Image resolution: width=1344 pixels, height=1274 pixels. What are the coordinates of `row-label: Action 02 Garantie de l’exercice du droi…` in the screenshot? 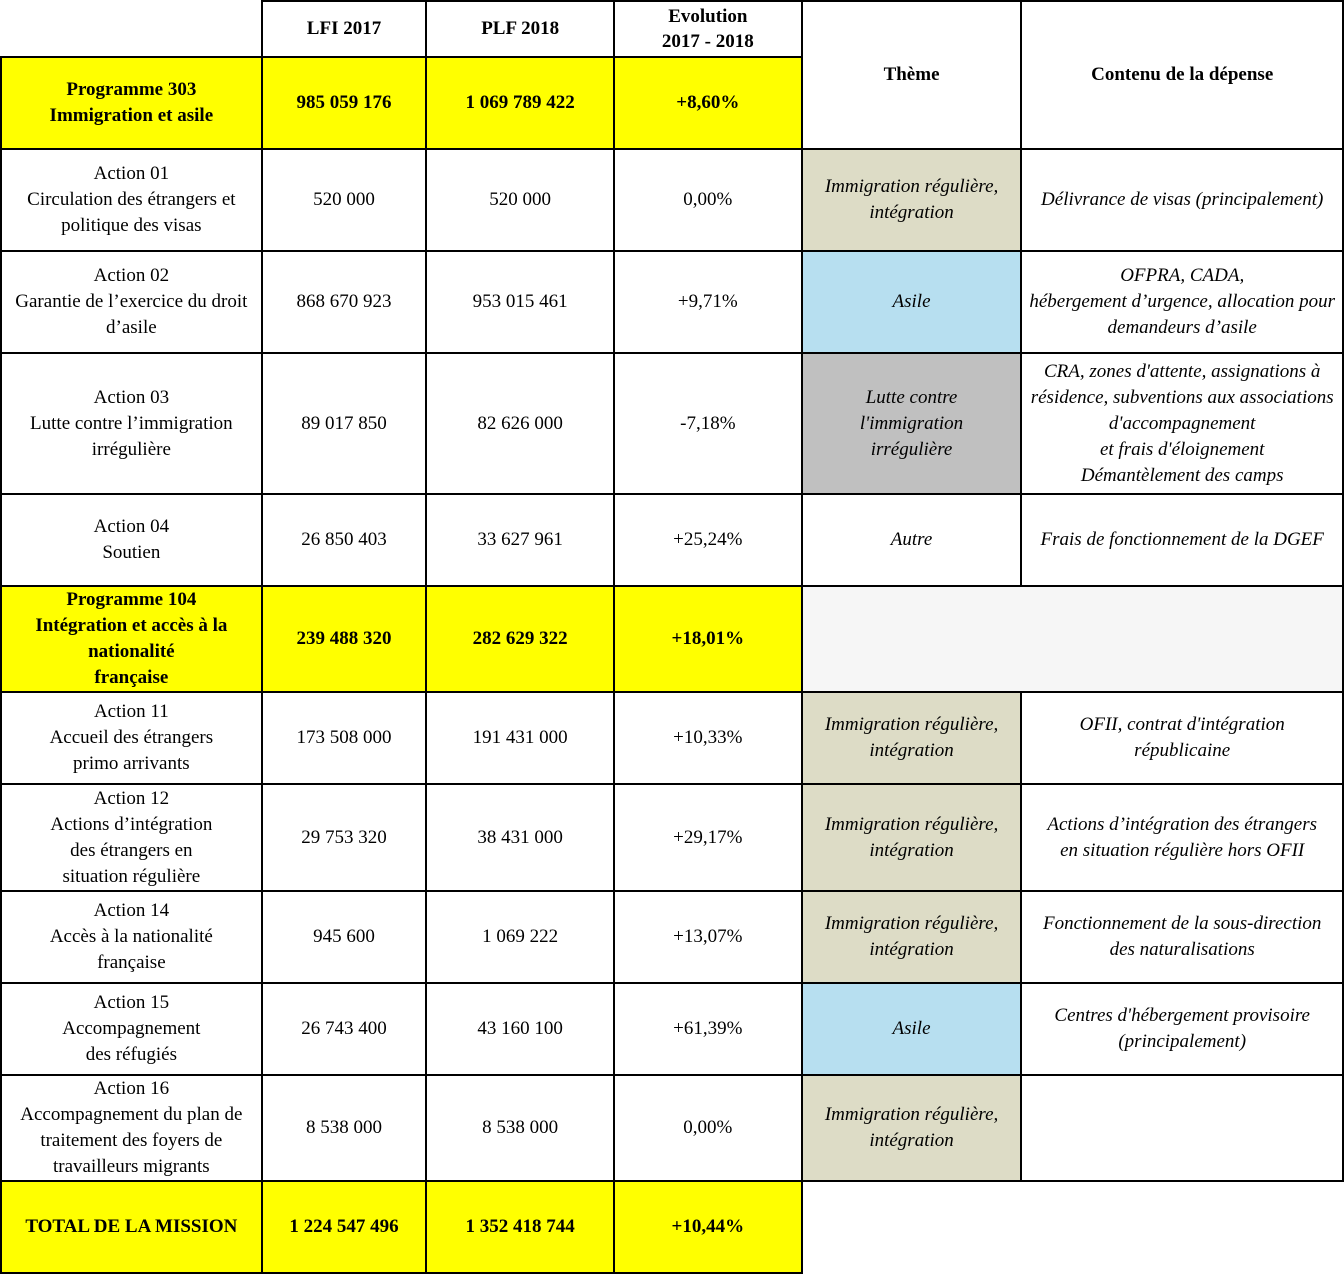 It's located at (131, 302).